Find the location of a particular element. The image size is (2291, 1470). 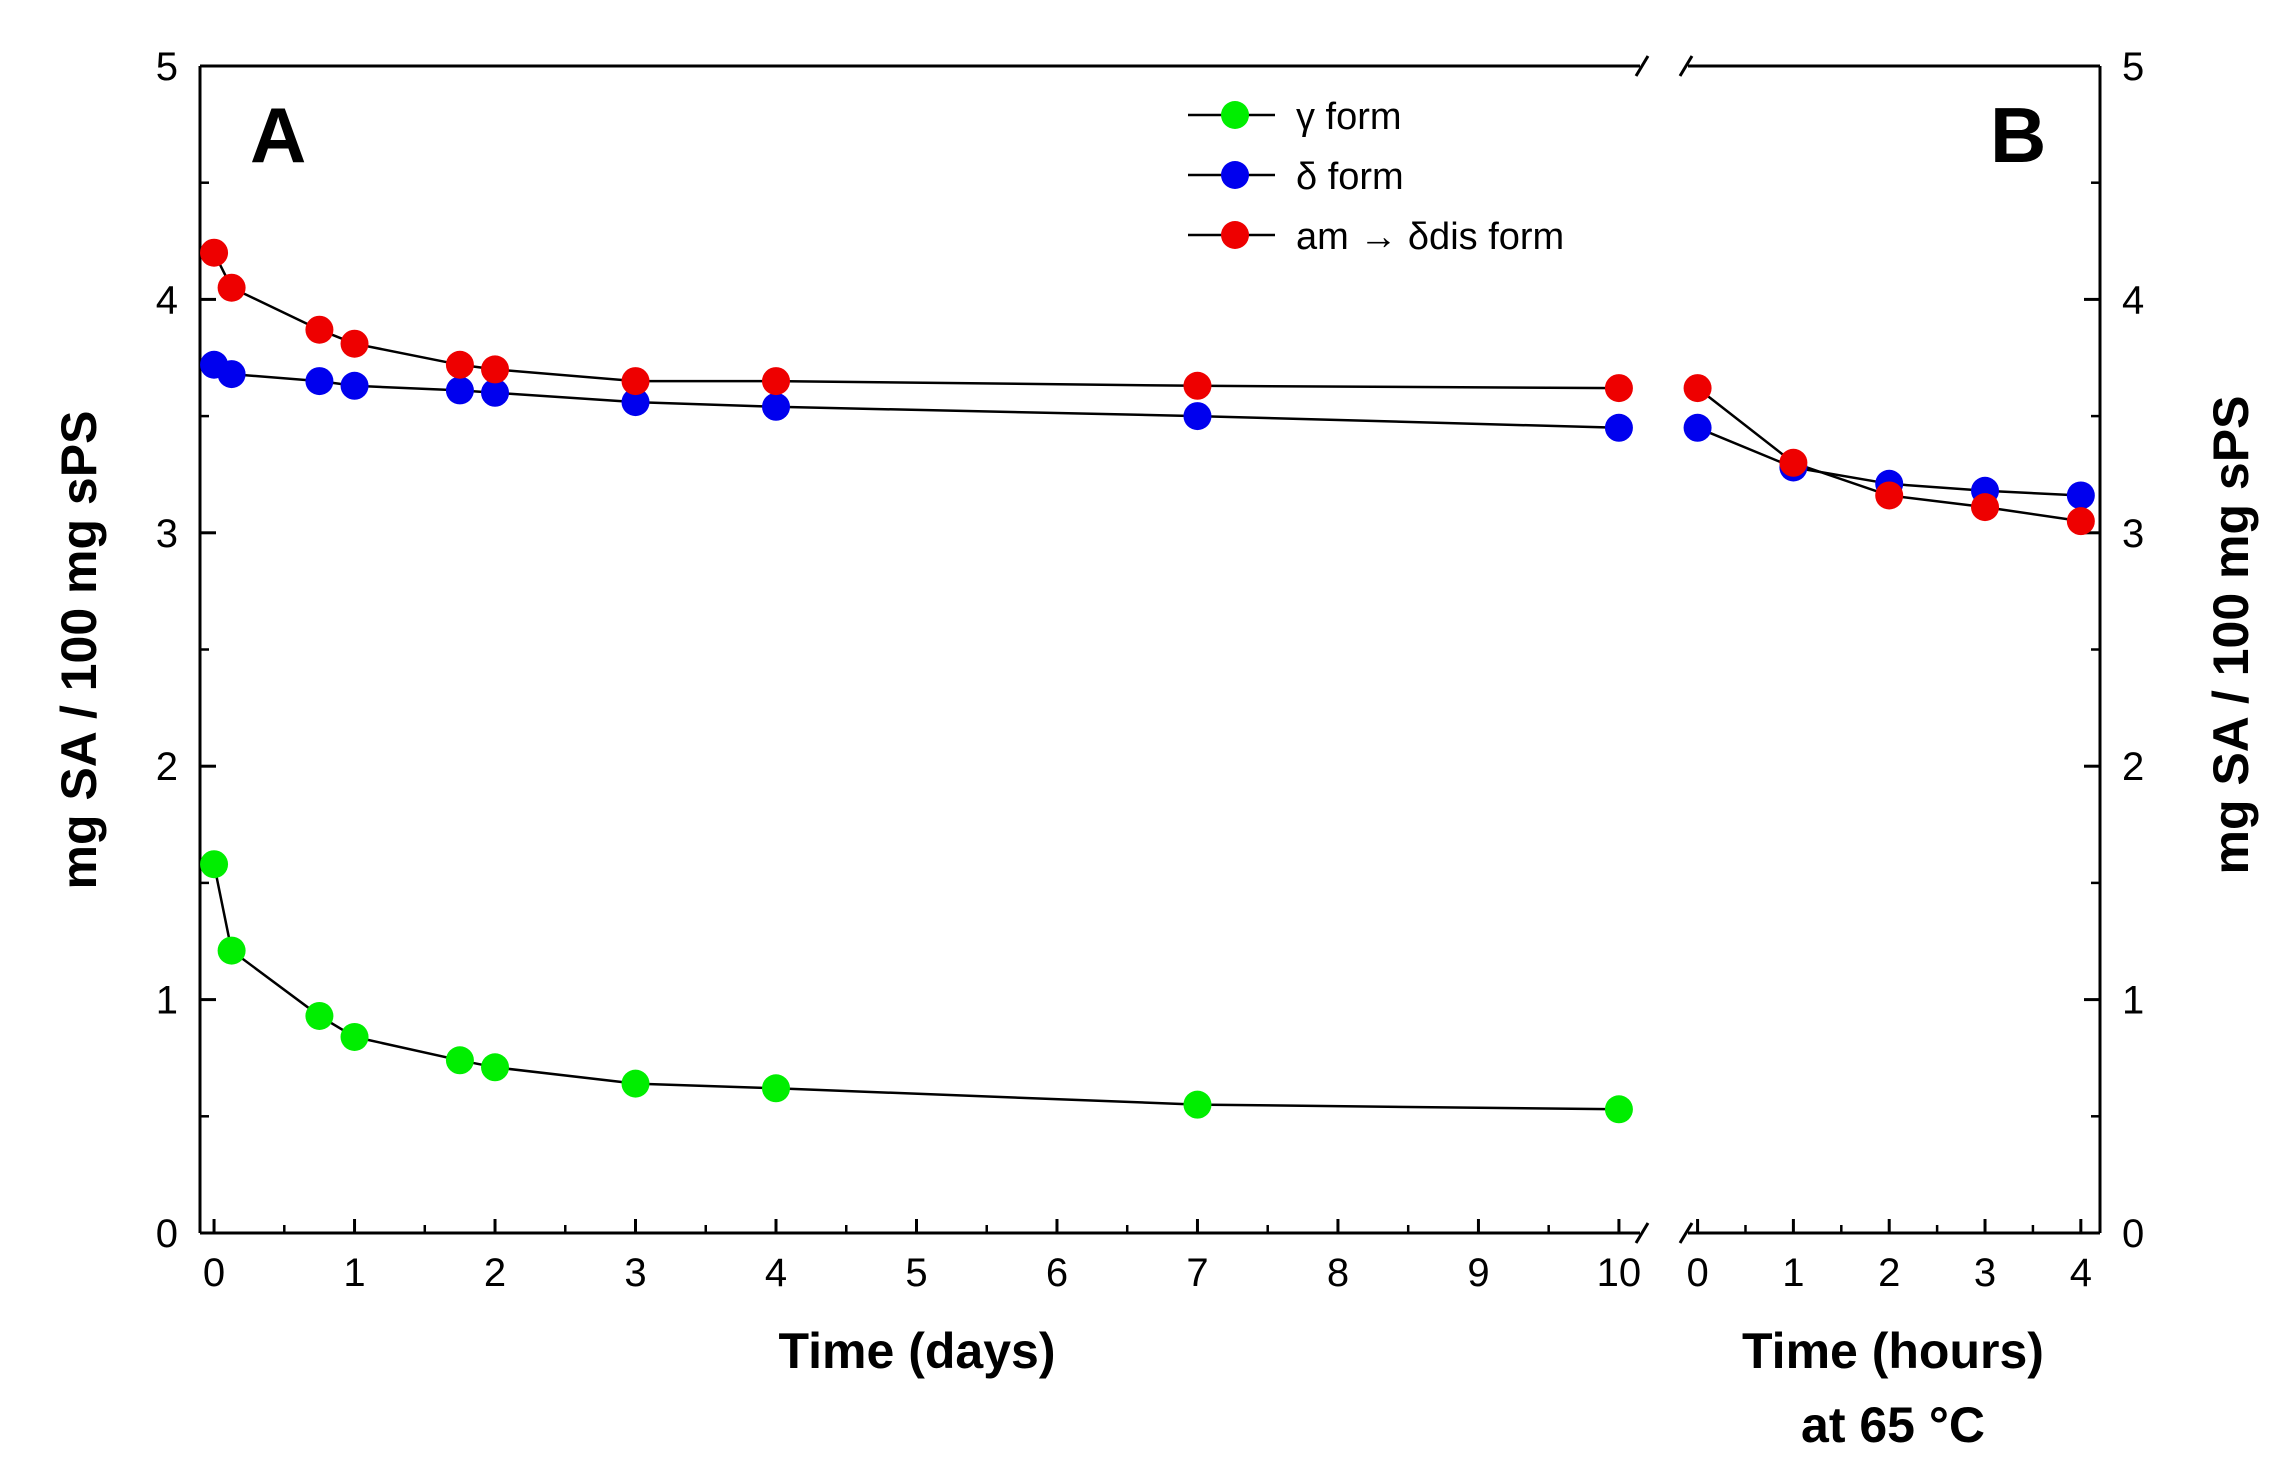

x-tick-label-b-4: 4 is located at coordinates (2081, 1273).